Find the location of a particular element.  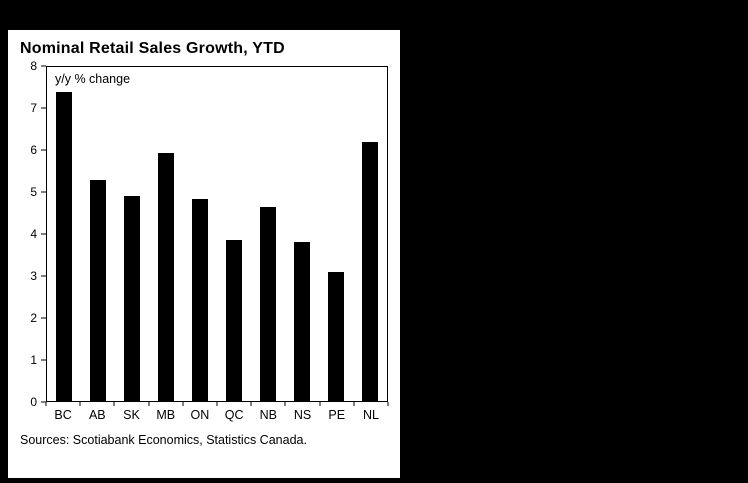

bar-bc is located at coordinates (64, 246).